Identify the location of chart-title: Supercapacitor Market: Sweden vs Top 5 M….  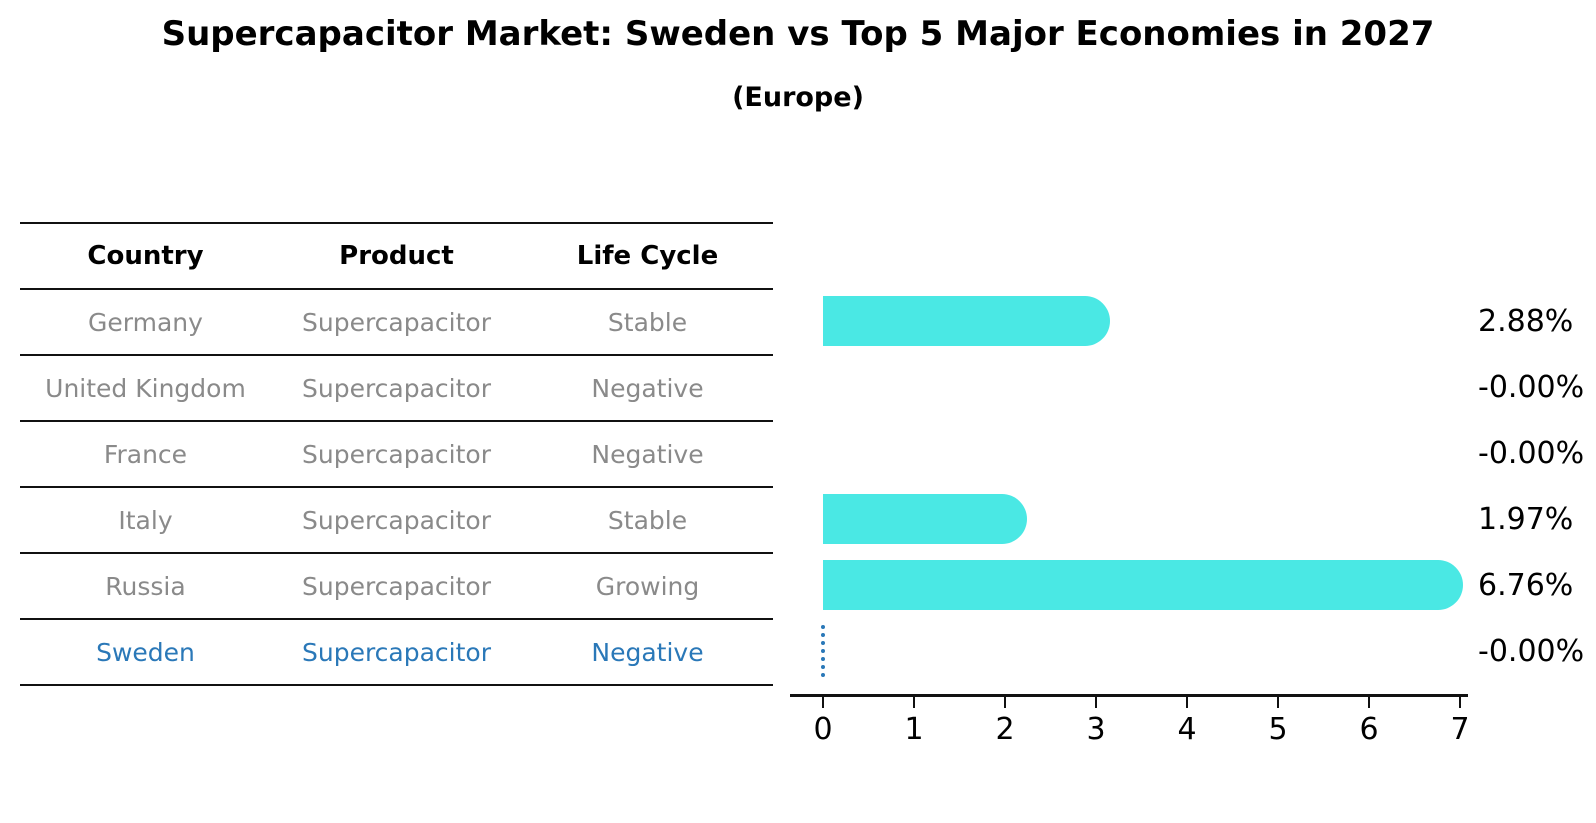
(798, 34).